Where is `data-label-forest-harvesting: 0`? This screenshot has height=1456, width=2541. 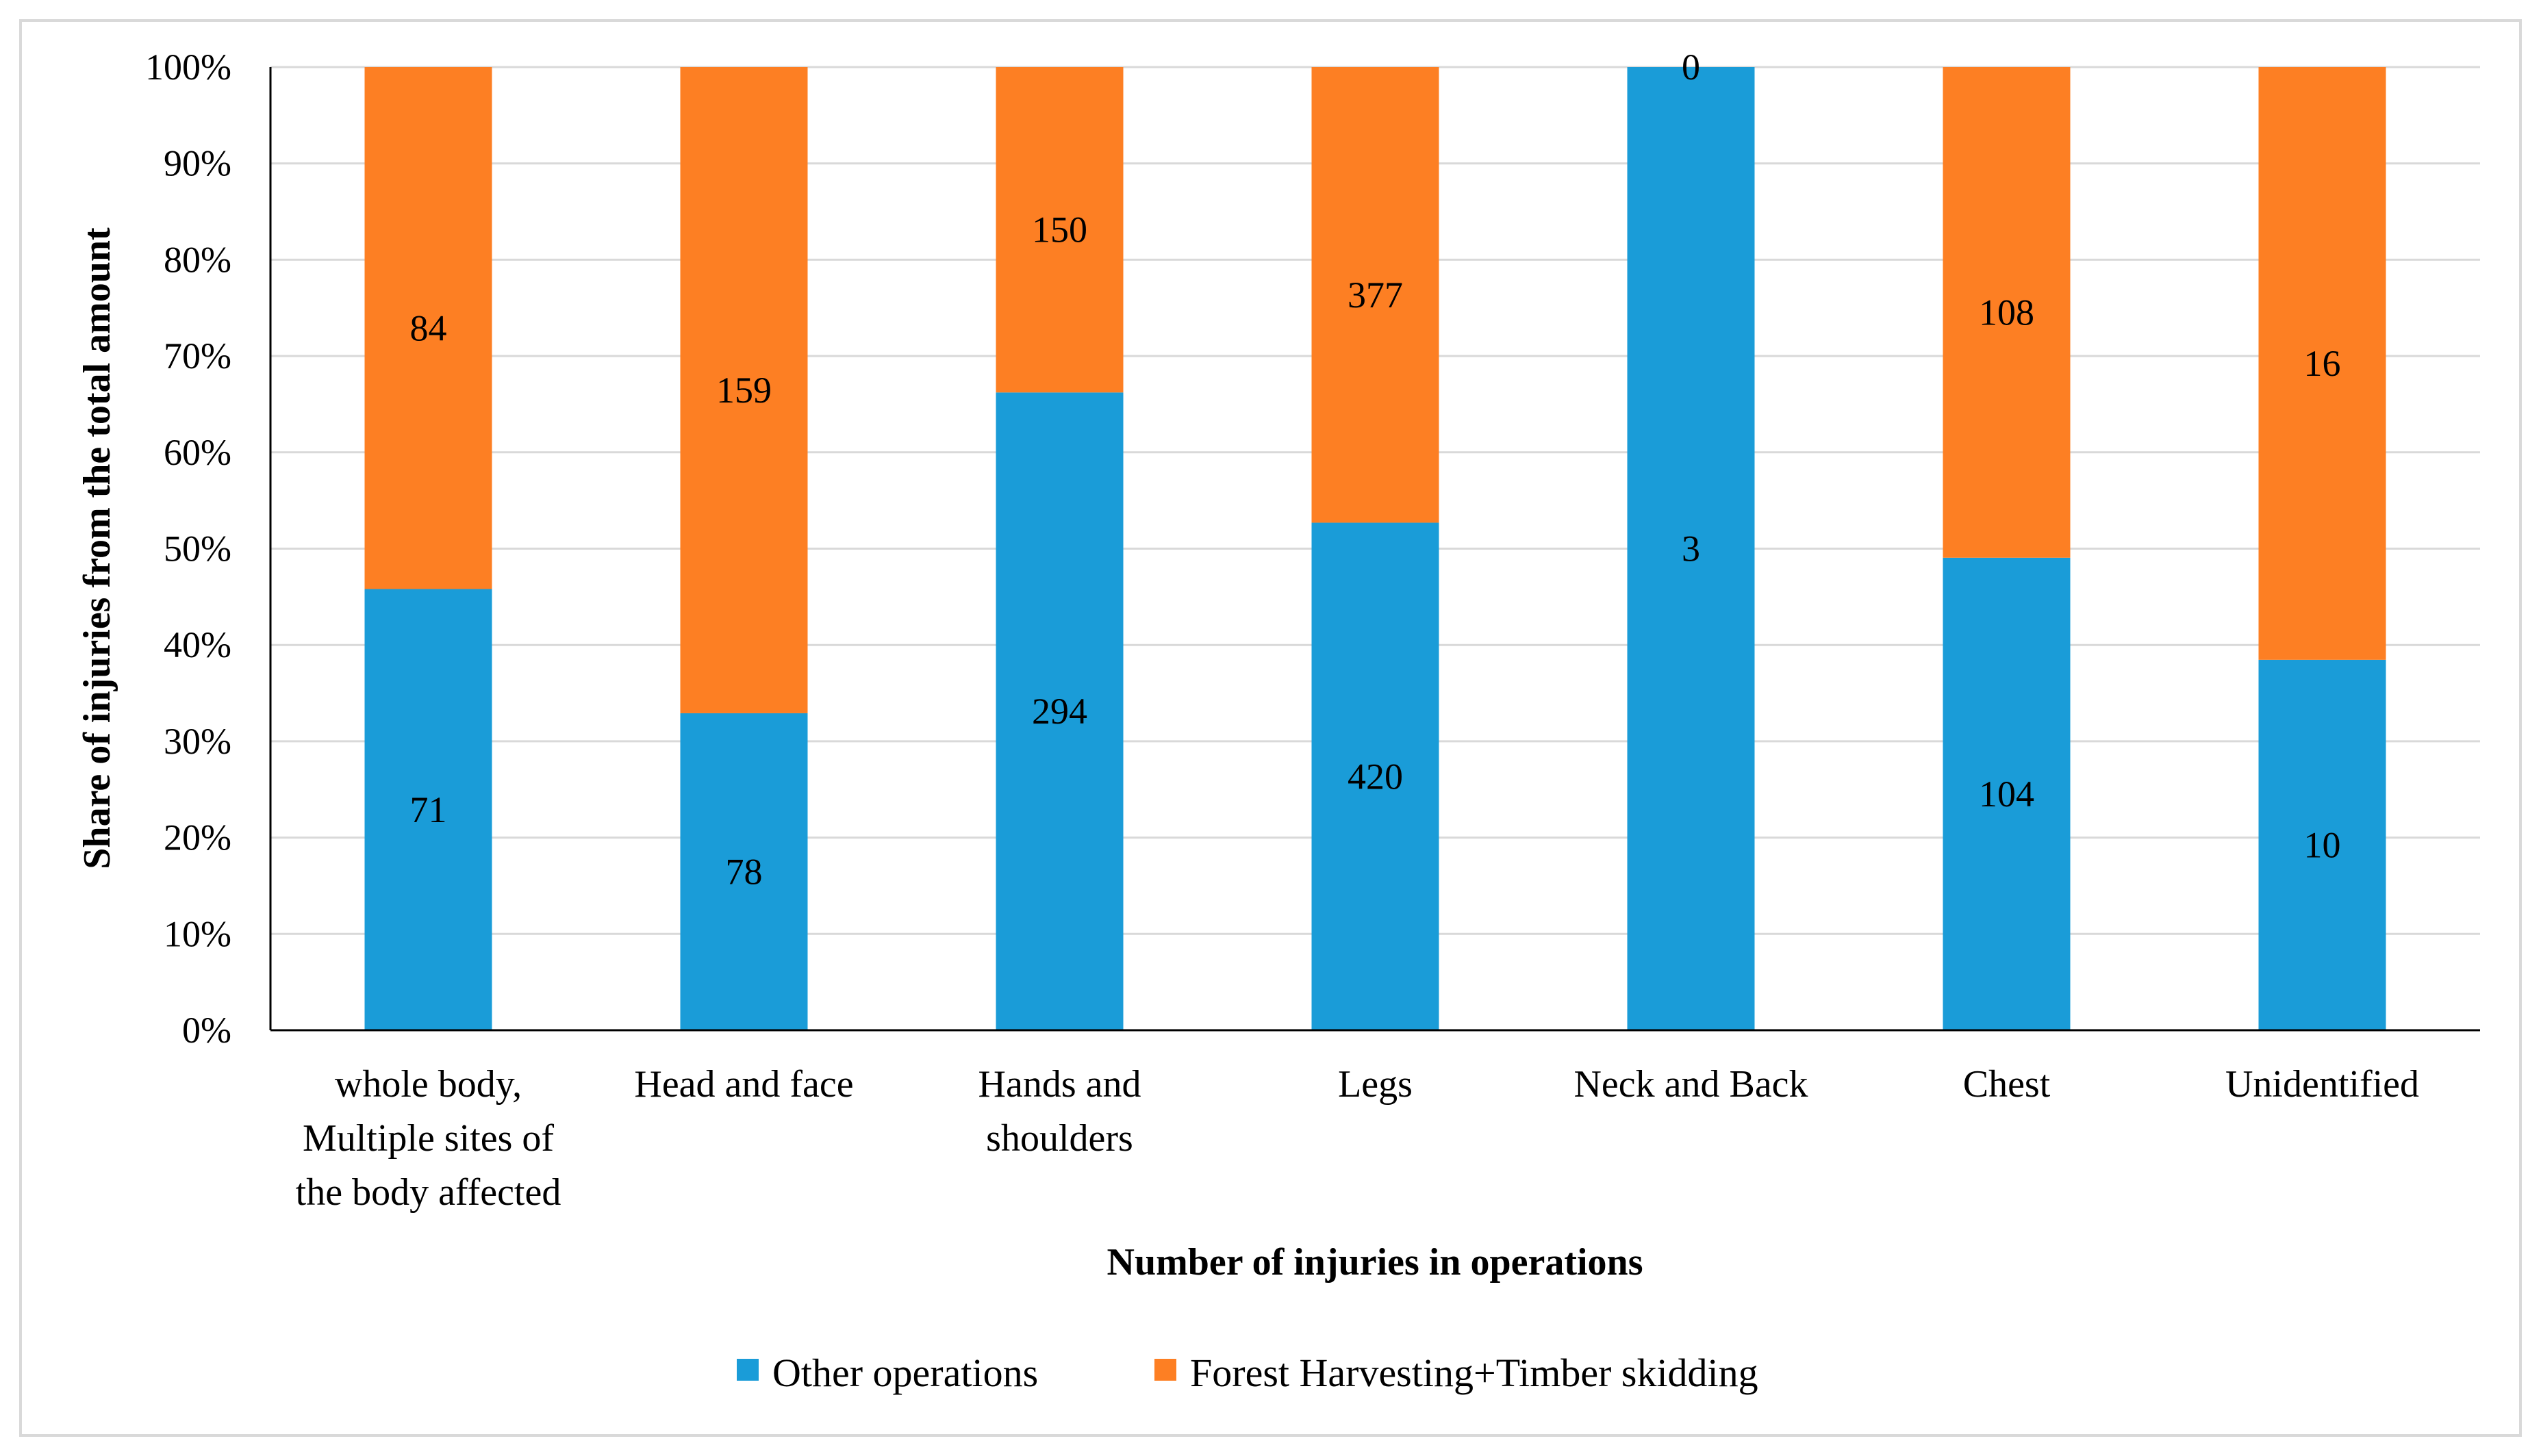
data-label-forest-harvesting: 0 is located at coordinates (1691, 67).